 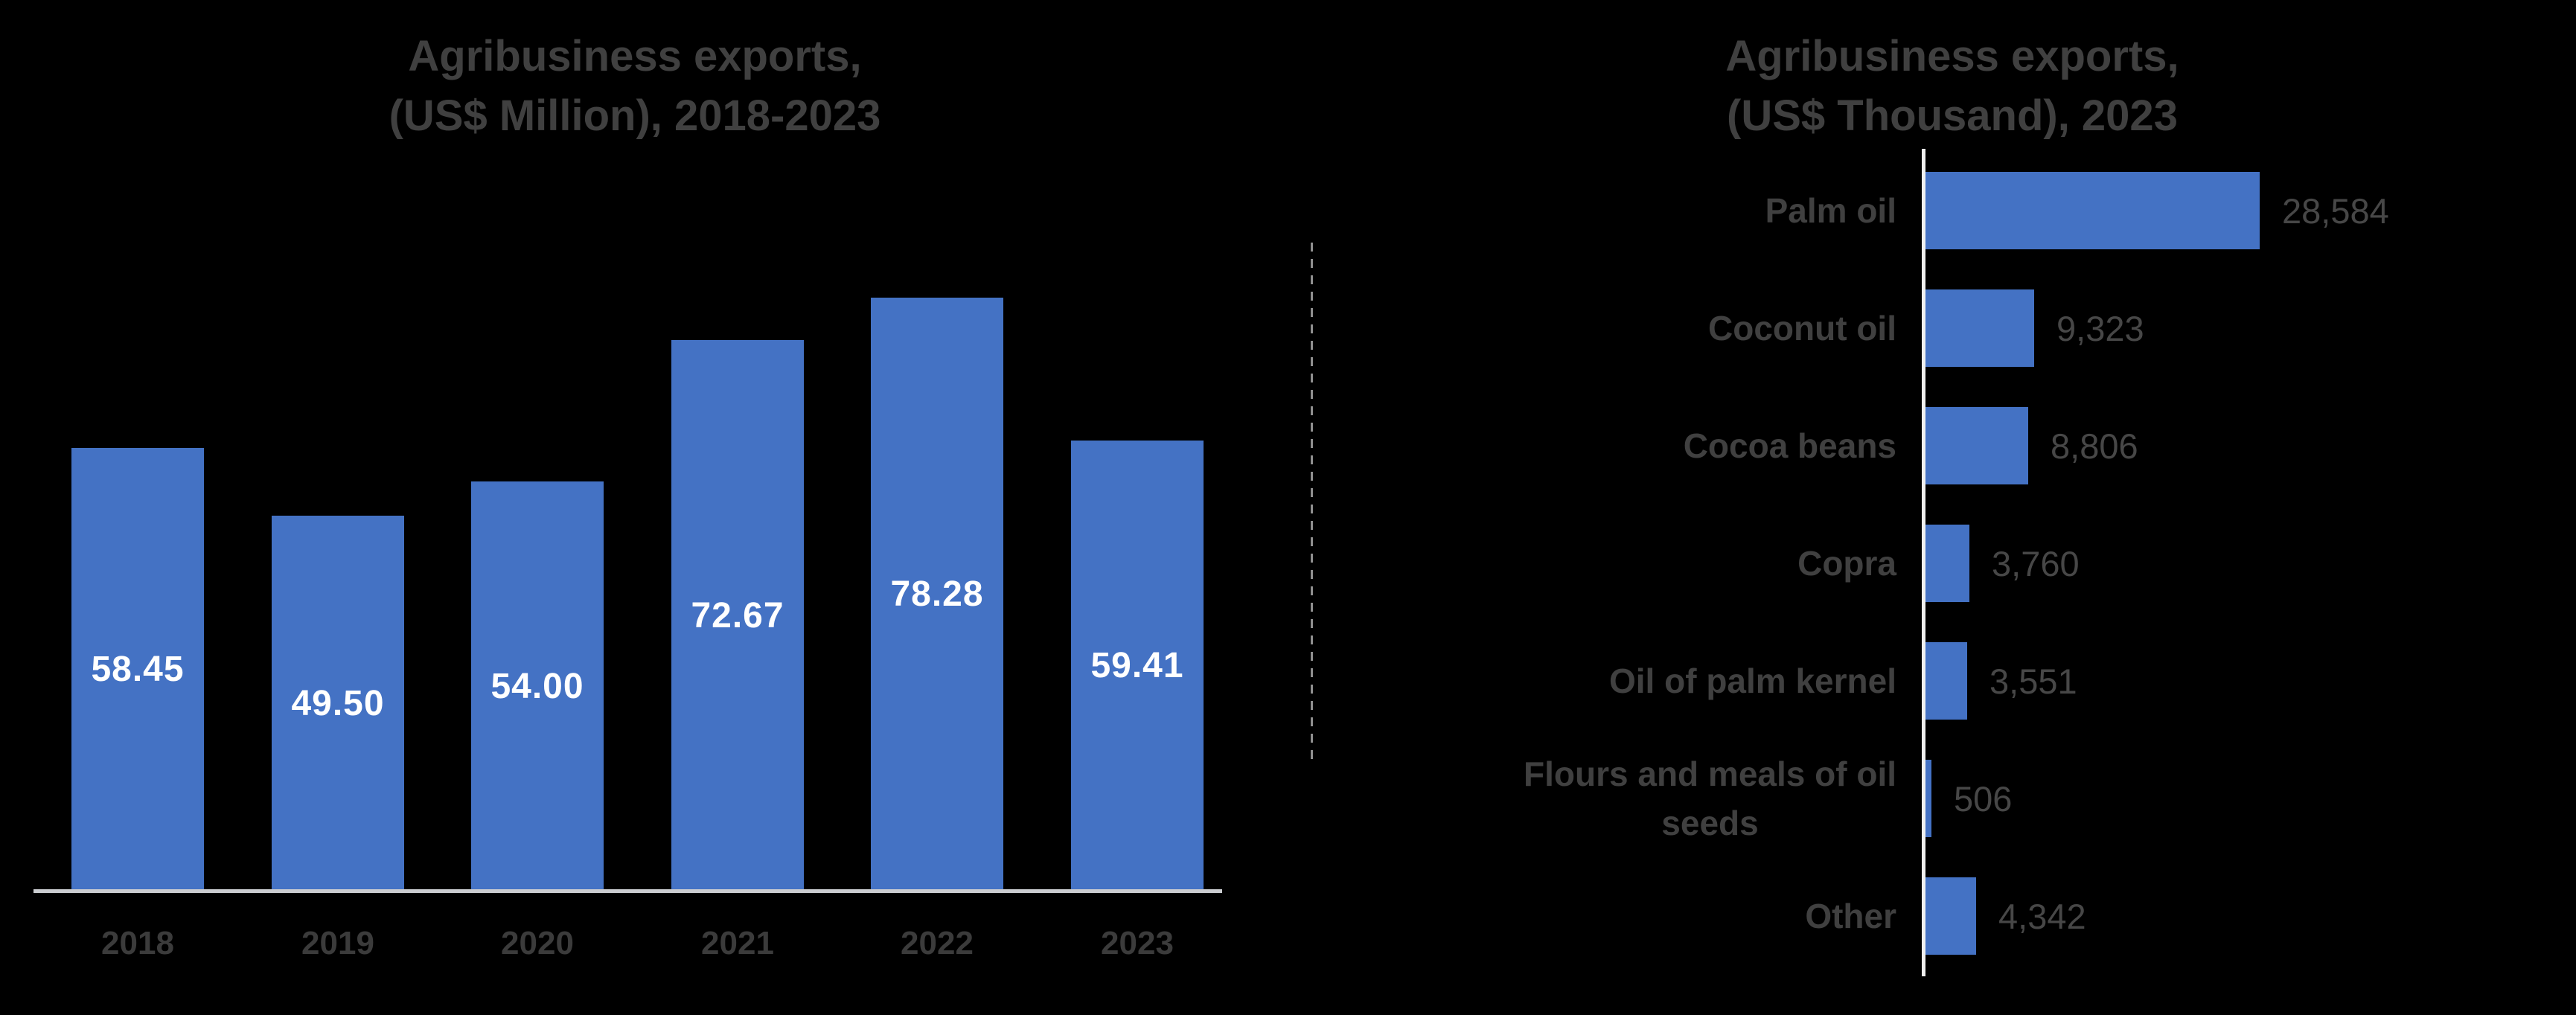 What do you see at coordinates (1580, 681) in the screenshot?
I see `category-label-row-oil-of-palm-kernel: Oil of palm kernel` at bounding box center [1580, 681].